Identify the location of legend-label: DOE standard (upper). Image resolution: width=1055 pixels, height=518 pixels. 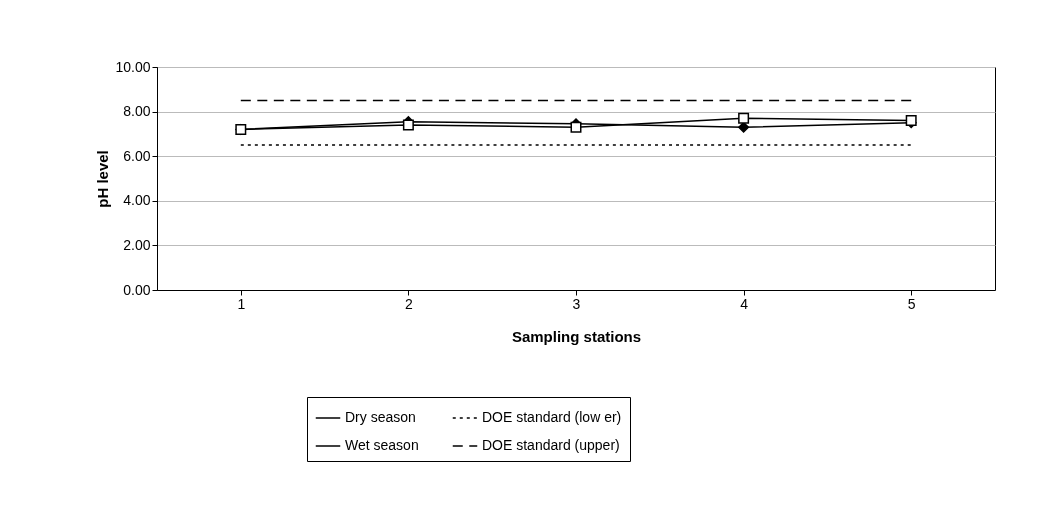
(551, 445).